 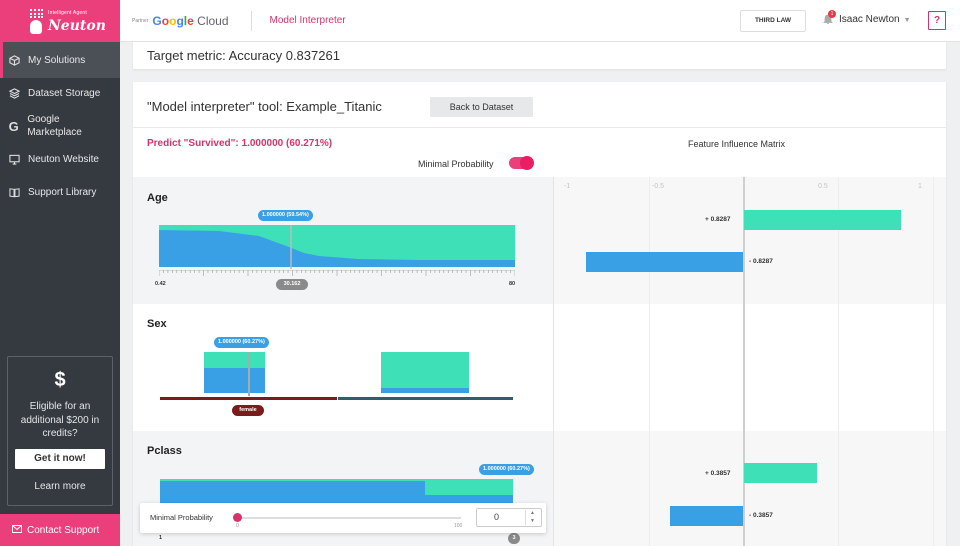 I want to click on sidebar-item-dataset-storage: Dataset Storage, so click(x=60, y=93).